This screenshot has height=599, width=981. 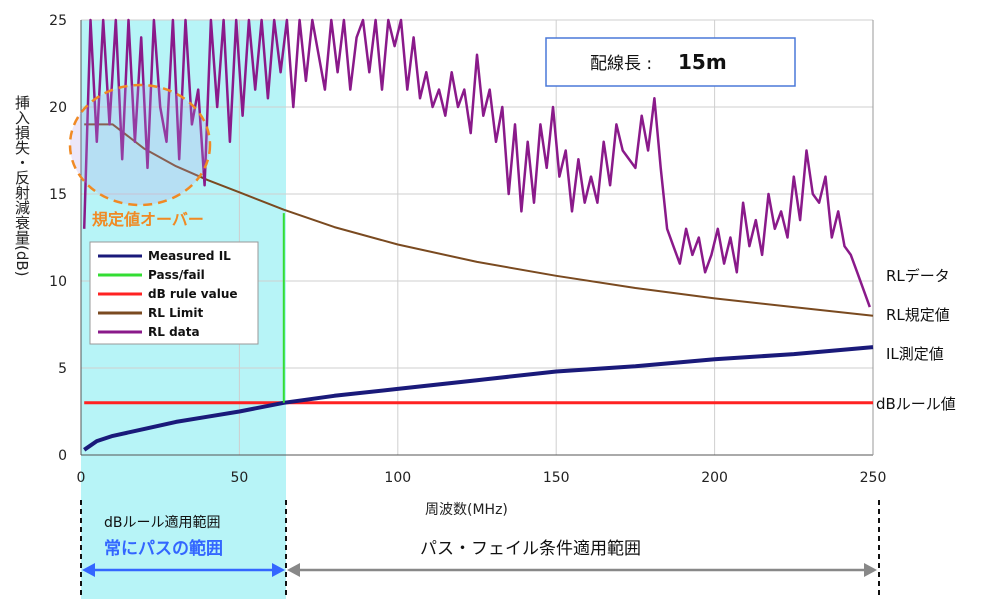 What do you see at coordinates (58, 108) in the screenshot?
I see `y-tick-label: 20` at bounding box center [58, 108].